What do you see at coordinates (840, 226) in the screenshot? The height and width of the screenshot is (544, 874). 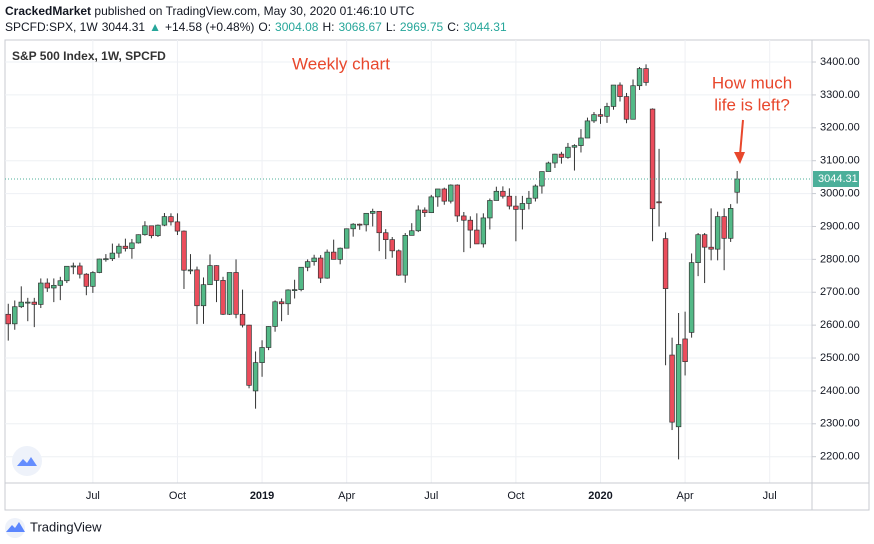 I see `y-tick-label: 2900.00` at bounding box center [840, 226].